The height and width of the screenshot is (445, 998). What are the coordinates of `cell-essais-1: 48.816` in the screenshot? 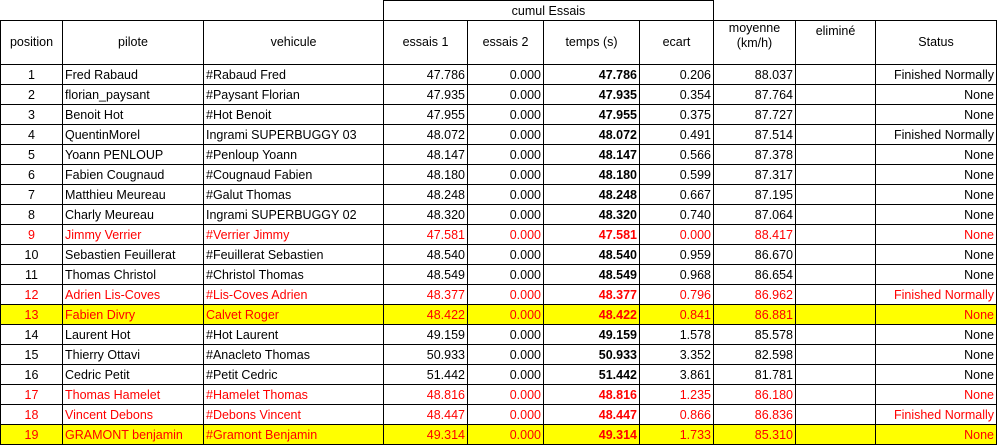 It's located at (425, 394).